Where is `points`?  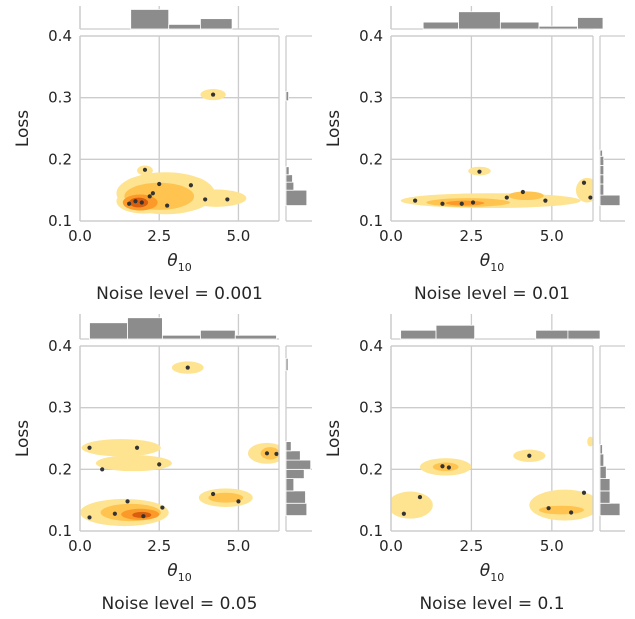
points is located at coordinates (494, 484).